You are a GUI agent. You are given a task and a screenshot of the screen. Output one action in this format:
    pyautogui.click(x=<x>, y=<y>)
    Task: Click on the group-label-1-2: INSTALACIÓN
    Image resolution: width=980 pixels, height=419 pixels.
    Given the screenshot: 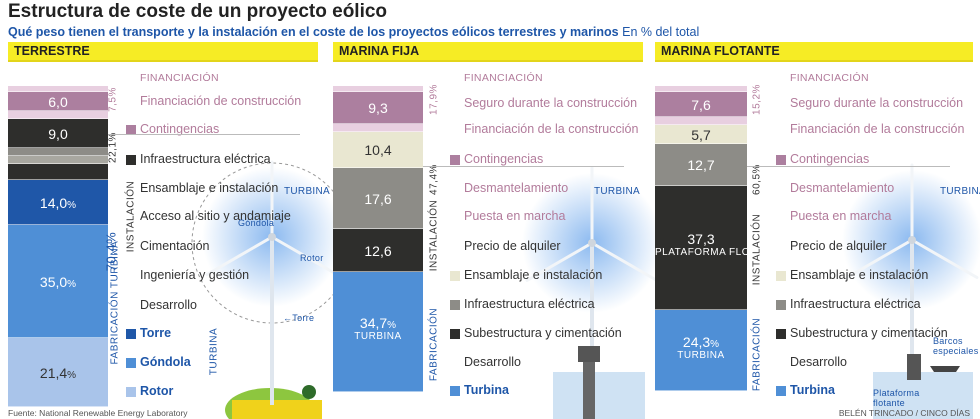 What is the action you would take?
    pyautogui.click(x=434, y=235)
    